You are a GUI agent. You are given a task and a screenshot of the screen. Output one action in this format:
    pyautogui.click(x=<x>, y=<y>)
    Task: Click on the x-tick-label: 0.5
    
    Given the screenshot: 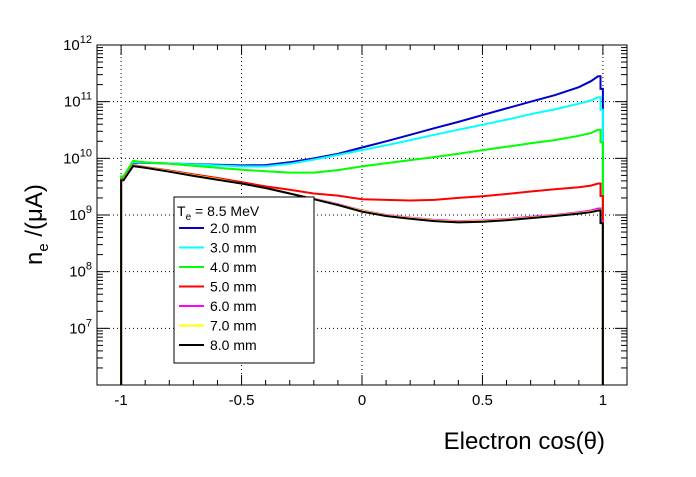 What is the action you would take?
    pyautogui.click(x=482, y=400)
    